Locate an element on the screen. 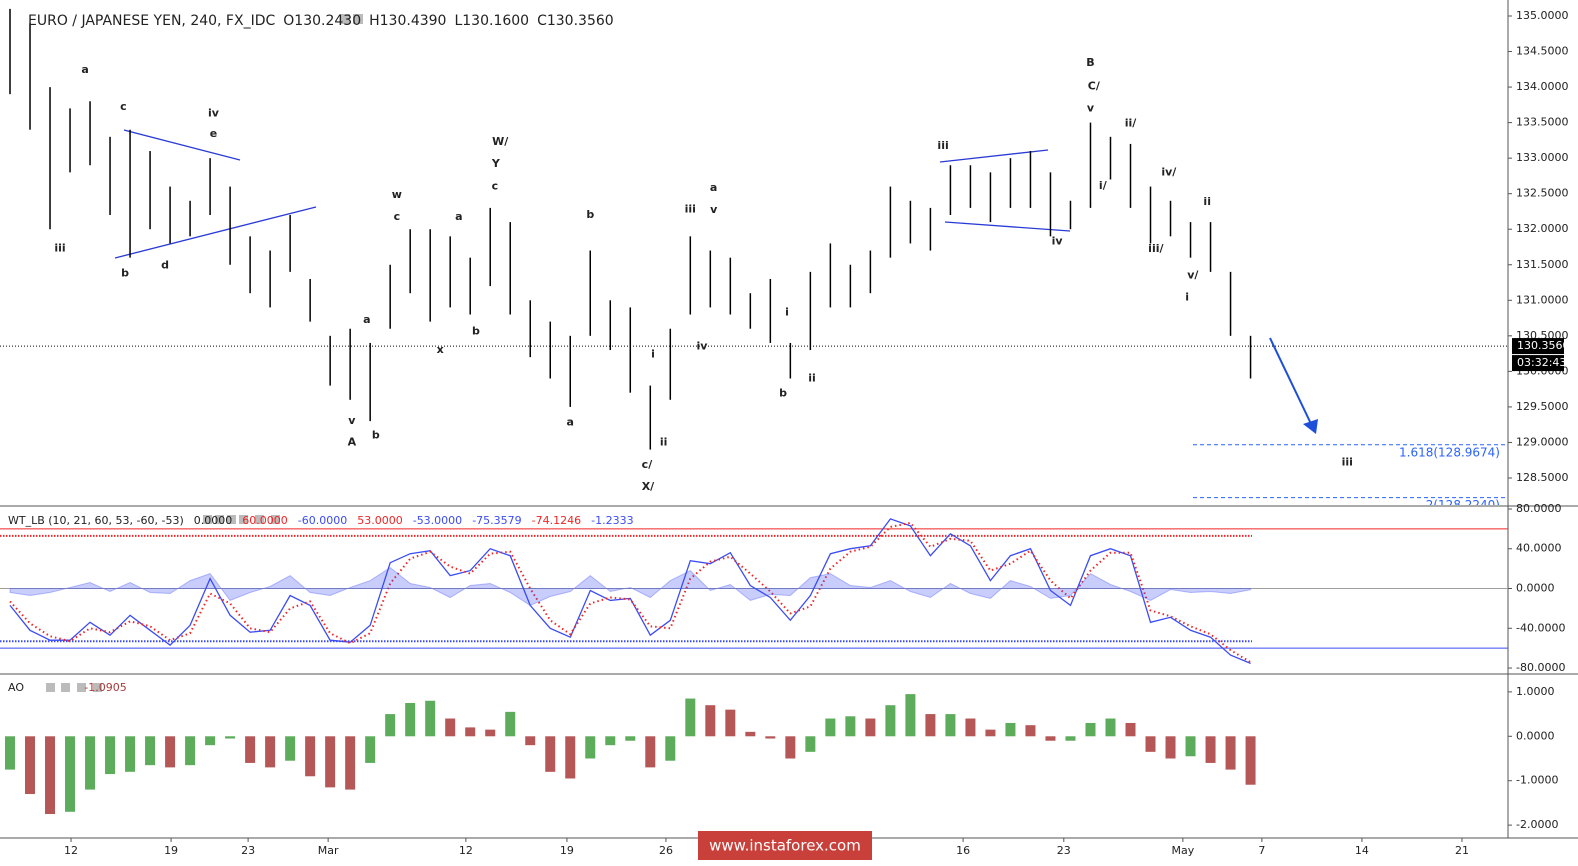  ohlc-value: 130.1600 is located at coordinates (495, 21).